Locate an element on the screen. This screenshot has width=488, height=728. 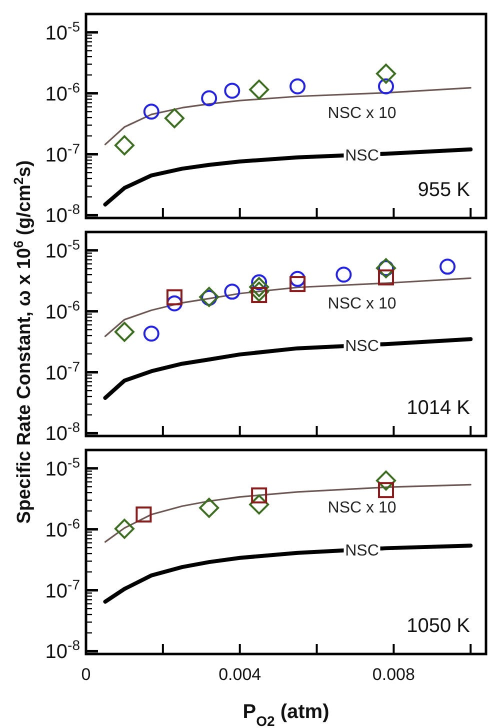
x-axis-title: P$_{O2}$ (atm) is located at coordinates (286, 714).